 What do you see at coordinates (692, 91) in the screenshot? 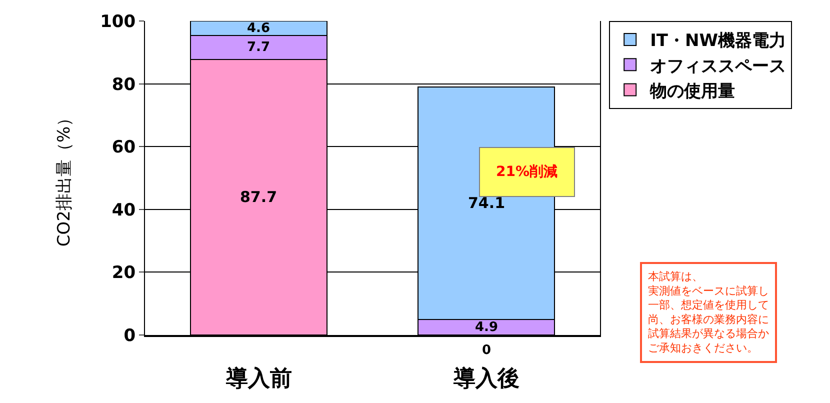
I see `legend-label: 物の使用量` at bounding box center [692, 91].